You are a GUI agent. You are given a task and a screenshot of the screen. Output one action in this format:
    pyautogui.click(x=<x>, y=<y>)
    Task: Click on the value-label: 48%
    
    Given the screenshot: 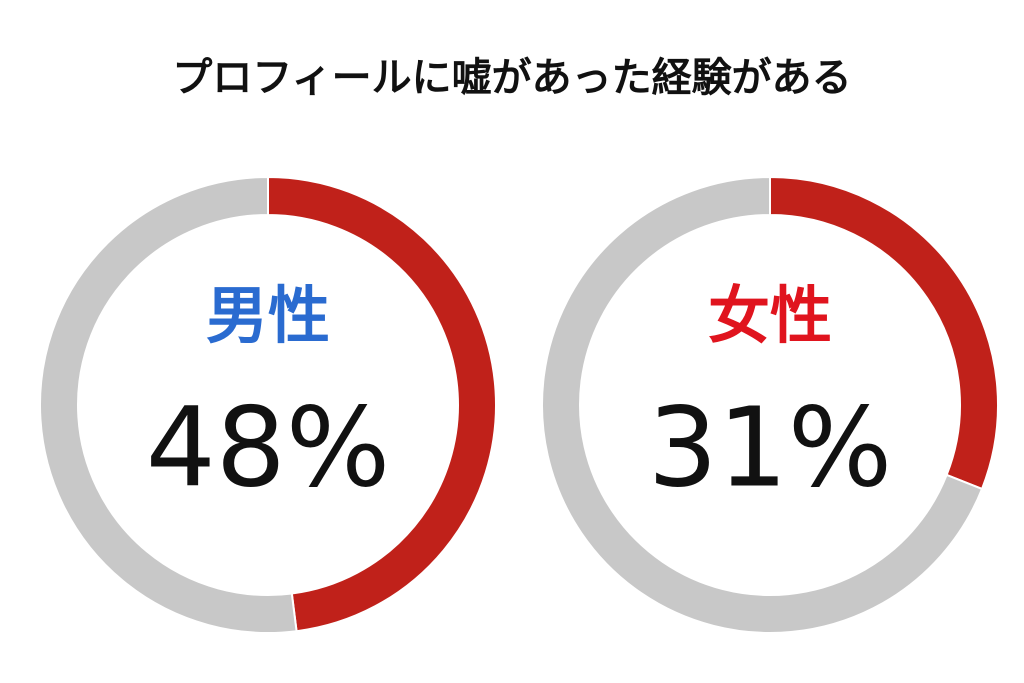 What is the action you would take?
    pyautogui.click(x=268, y=447)
    